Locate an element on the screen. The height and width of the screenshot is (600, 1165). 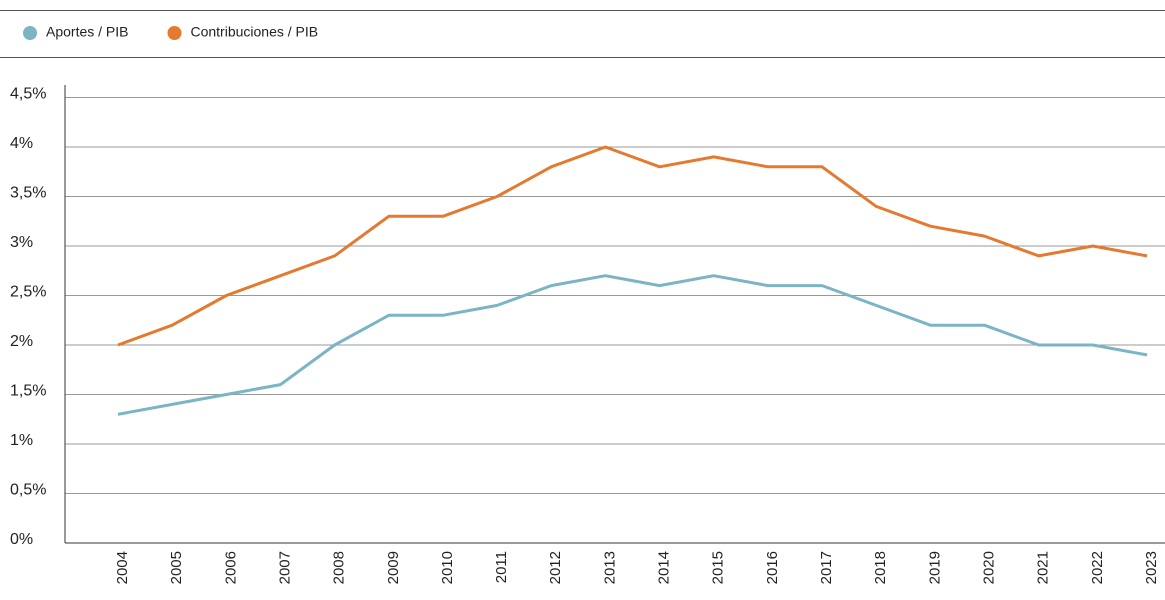
x-tick-label: 2022 is located at coordinates (1097, 567).